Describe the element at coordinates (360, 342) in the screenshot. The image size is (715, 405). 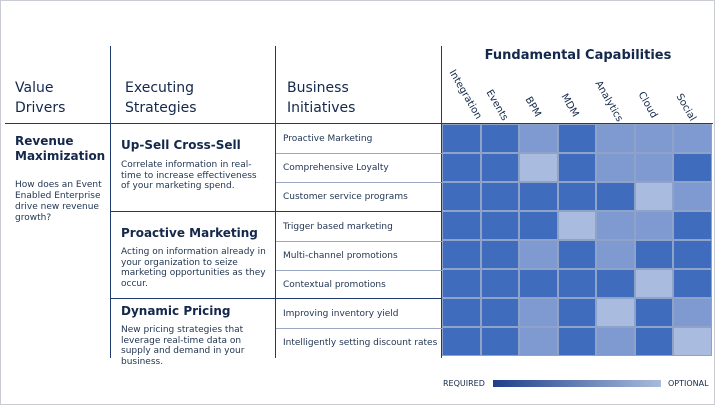
I see `initiative-row: Intelligently setting discount rates` at that location.